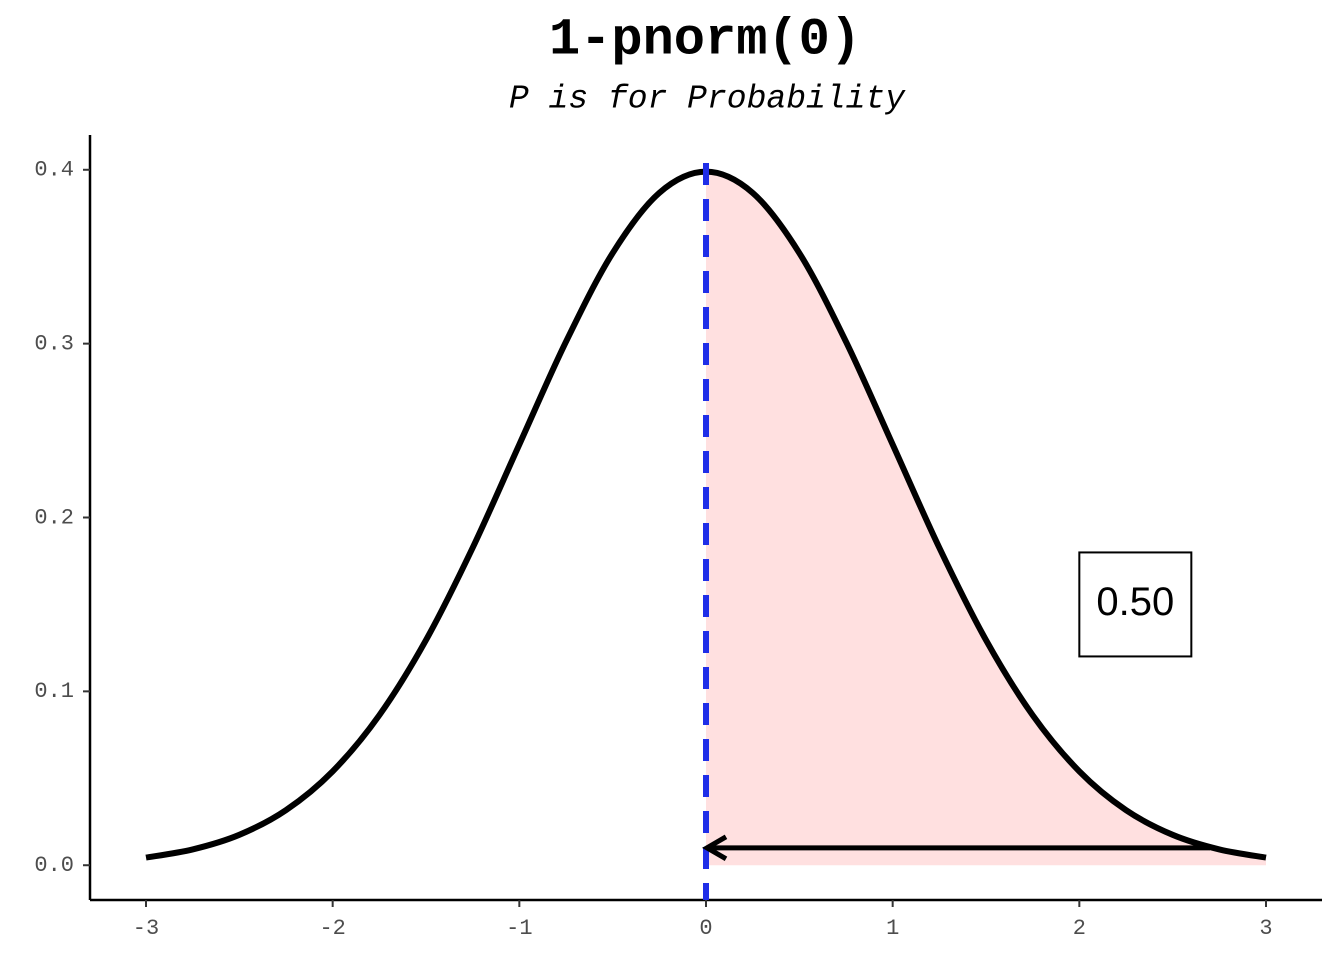  I want to click on annotation-box, so click(1135, 604).